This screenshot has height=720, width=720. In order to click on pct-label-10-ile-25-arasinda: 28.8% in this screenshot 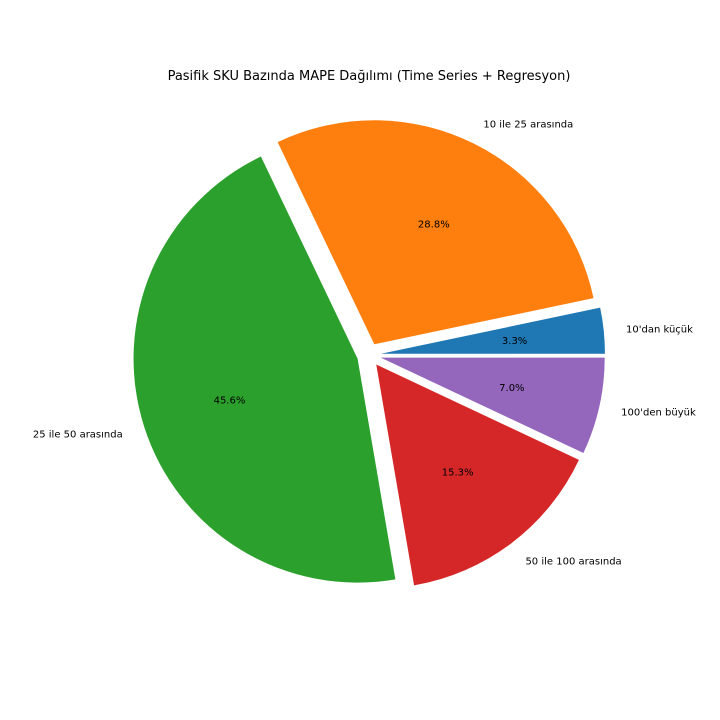, I will do `click(434, 225)`.